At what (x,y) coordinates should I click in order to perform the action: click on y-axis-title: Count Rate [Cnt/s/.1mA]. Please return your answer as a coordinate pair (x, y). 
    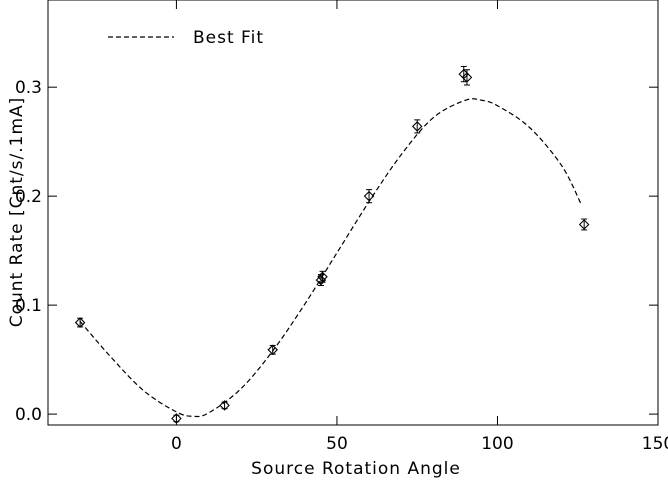
    Looking at the image, I should click on (17, 212).